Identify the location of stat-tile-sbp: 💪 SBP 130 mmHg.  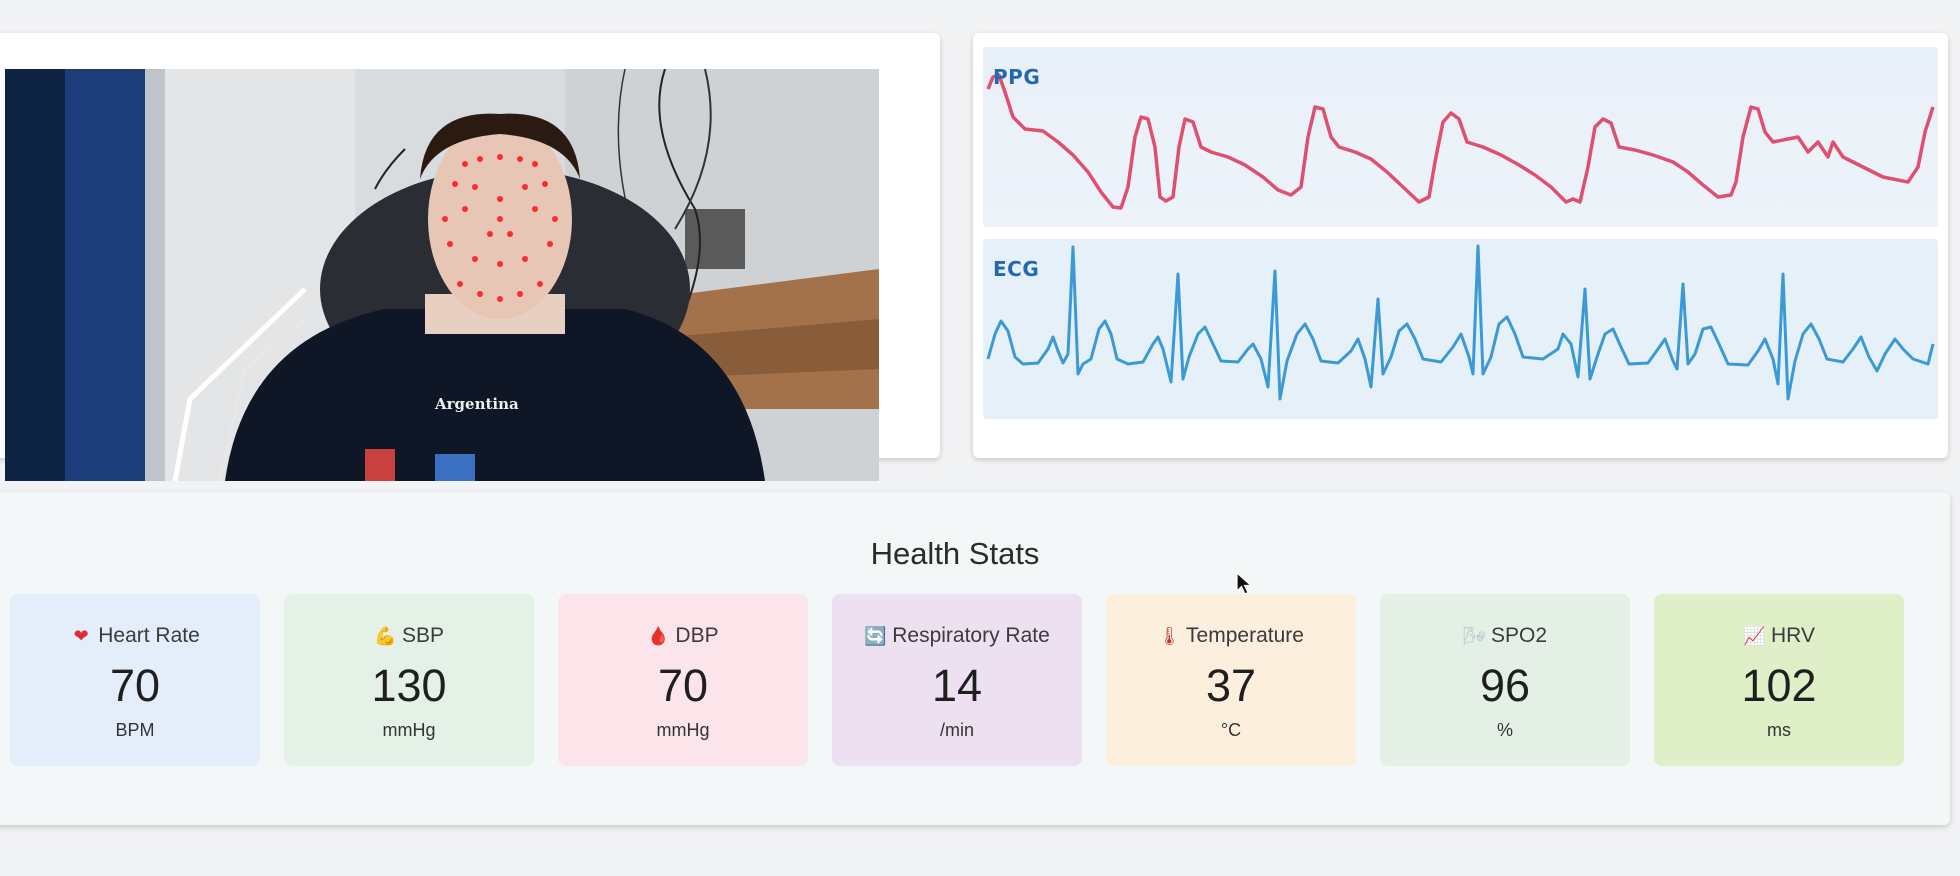
(409, 680).